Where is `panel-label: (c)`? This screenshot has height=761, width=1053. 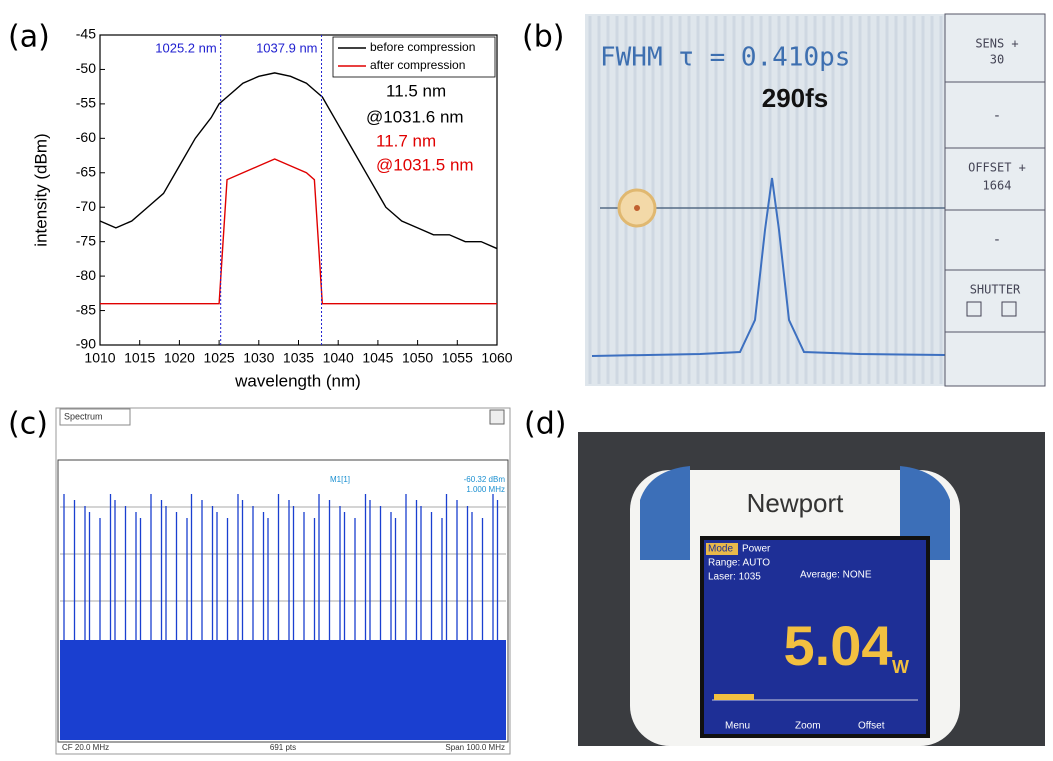 panel-label: (c) is located at coordinates (28, 424).